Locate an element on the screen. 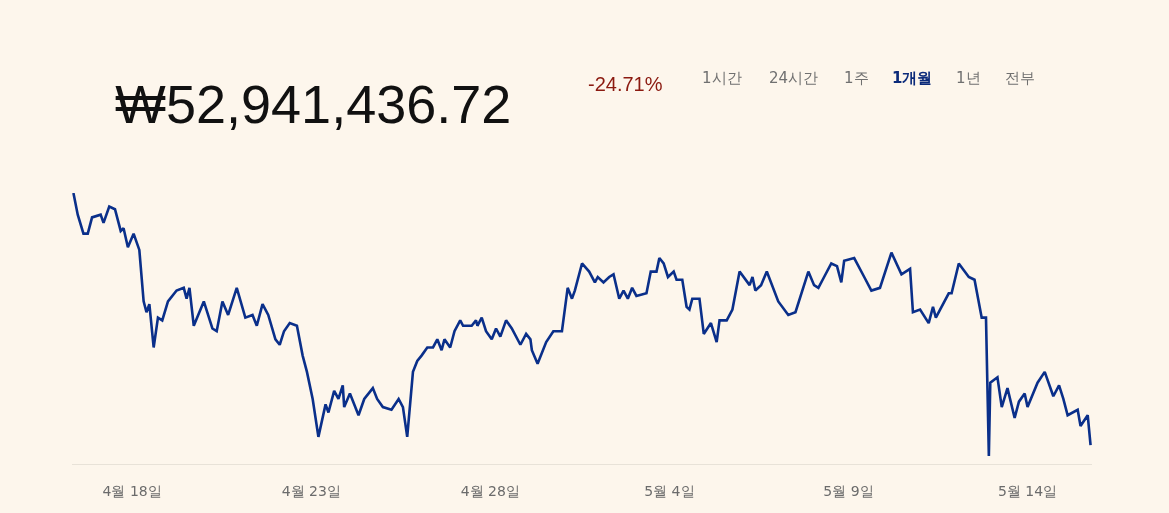 This screenshot has height=513, width=1169. x-tick-label: 5월 9일 is located at coordinates (848, 490).